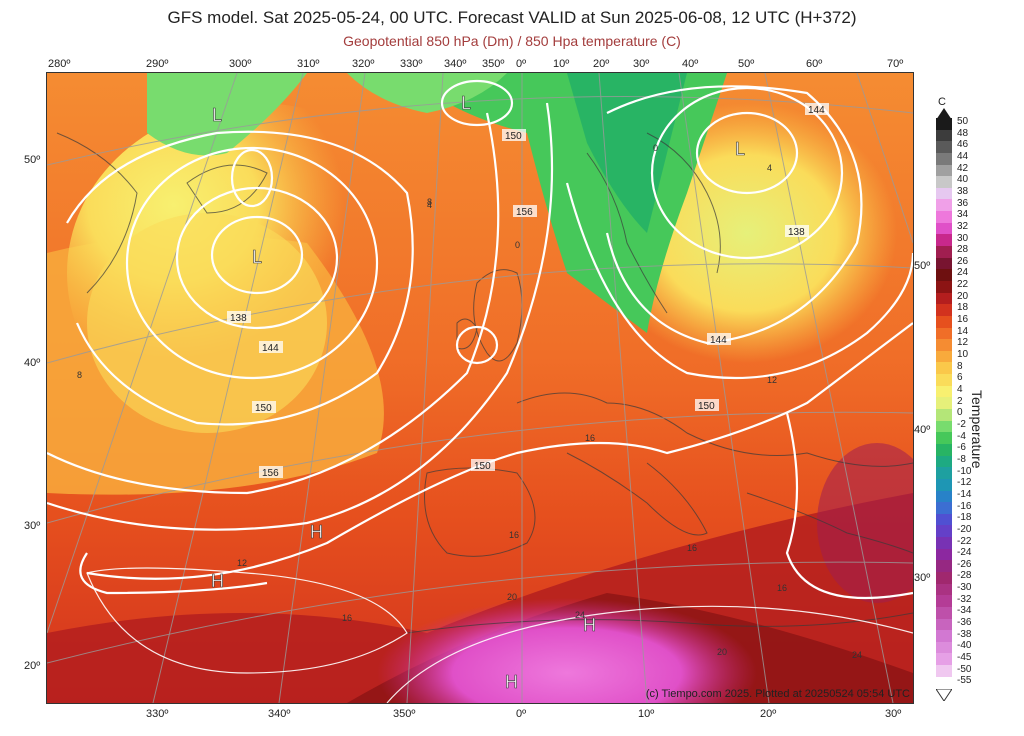  What do you see at coordinates (961, 448) in the screenshot?
I see `colorbar-label: -6` at bounding box center [961, 448].